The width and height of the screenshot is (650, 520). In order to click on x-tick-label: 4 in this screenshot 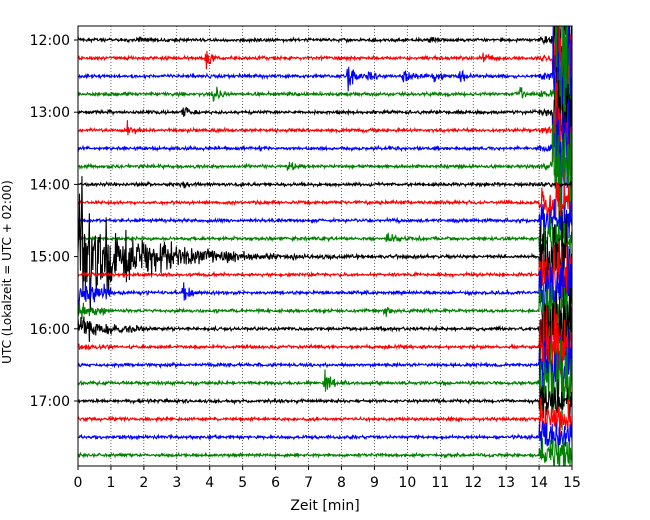, I will do `click(209, 483)`.